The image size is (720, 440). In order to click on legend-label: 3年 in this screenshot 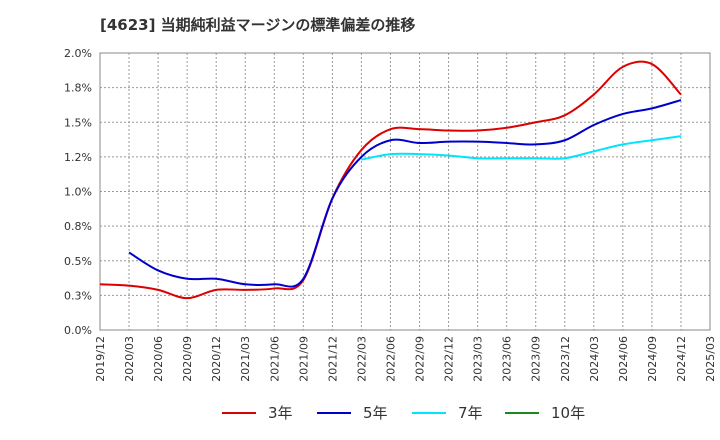, I will do `click(280, 413)`.